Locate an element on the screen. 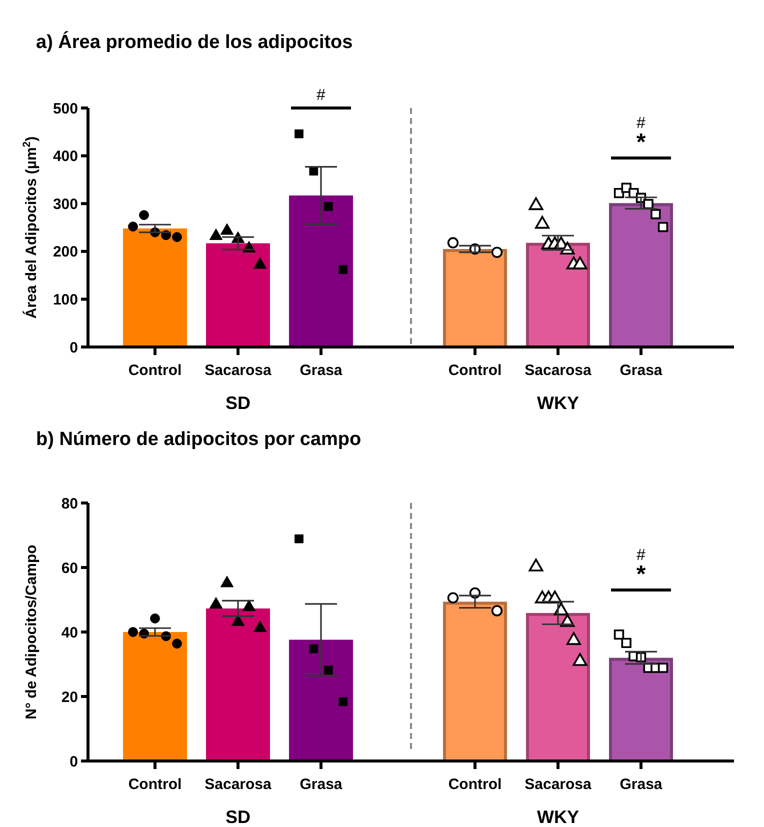 The width and height of the screenshot is (764, 827). y-tick-label: 400 is located at coordinates (65, 157).